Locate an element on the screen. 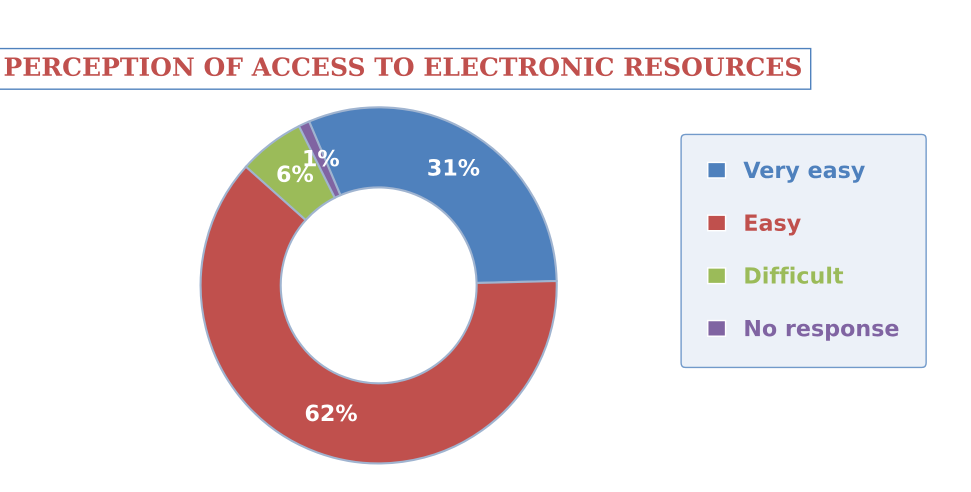  legend-label: No response is located at coordinates (821, 330).